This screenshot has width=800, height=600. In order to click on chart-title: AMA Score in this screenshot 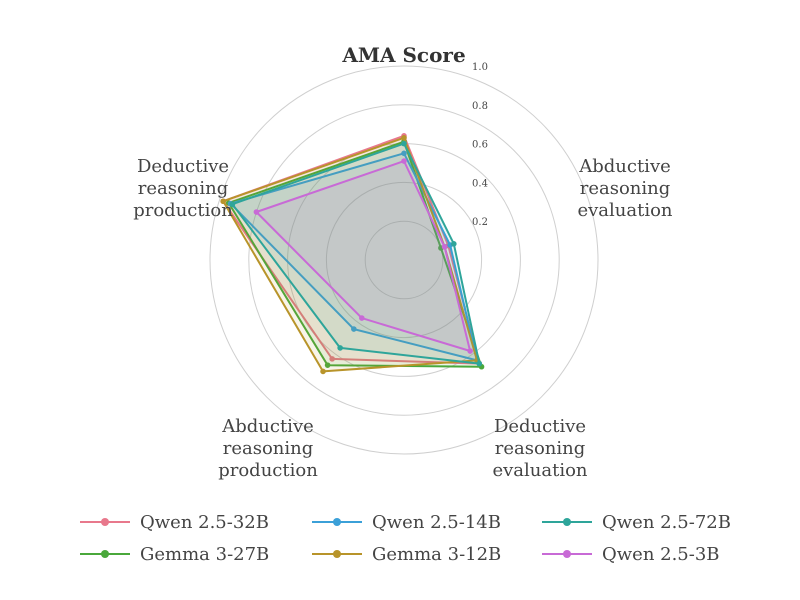, I will do `click(403, 55)`.